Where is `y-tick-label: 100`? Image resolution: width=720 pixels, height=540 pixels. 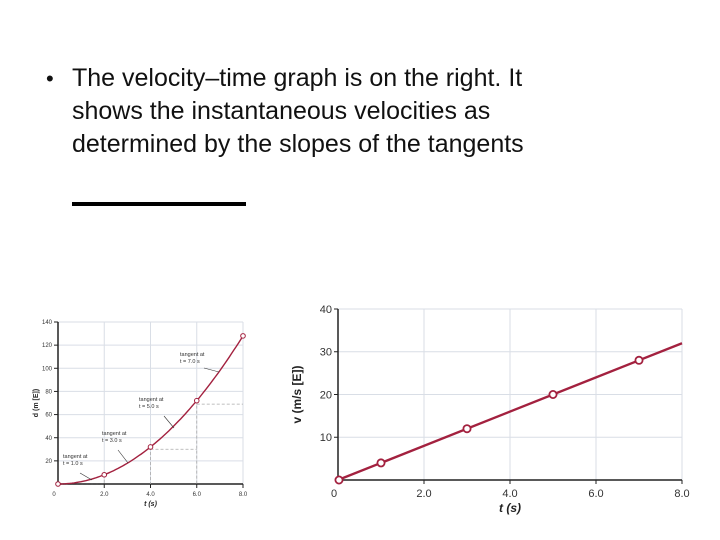
y-tick-label: 100 is located at coordinates (47, 369).